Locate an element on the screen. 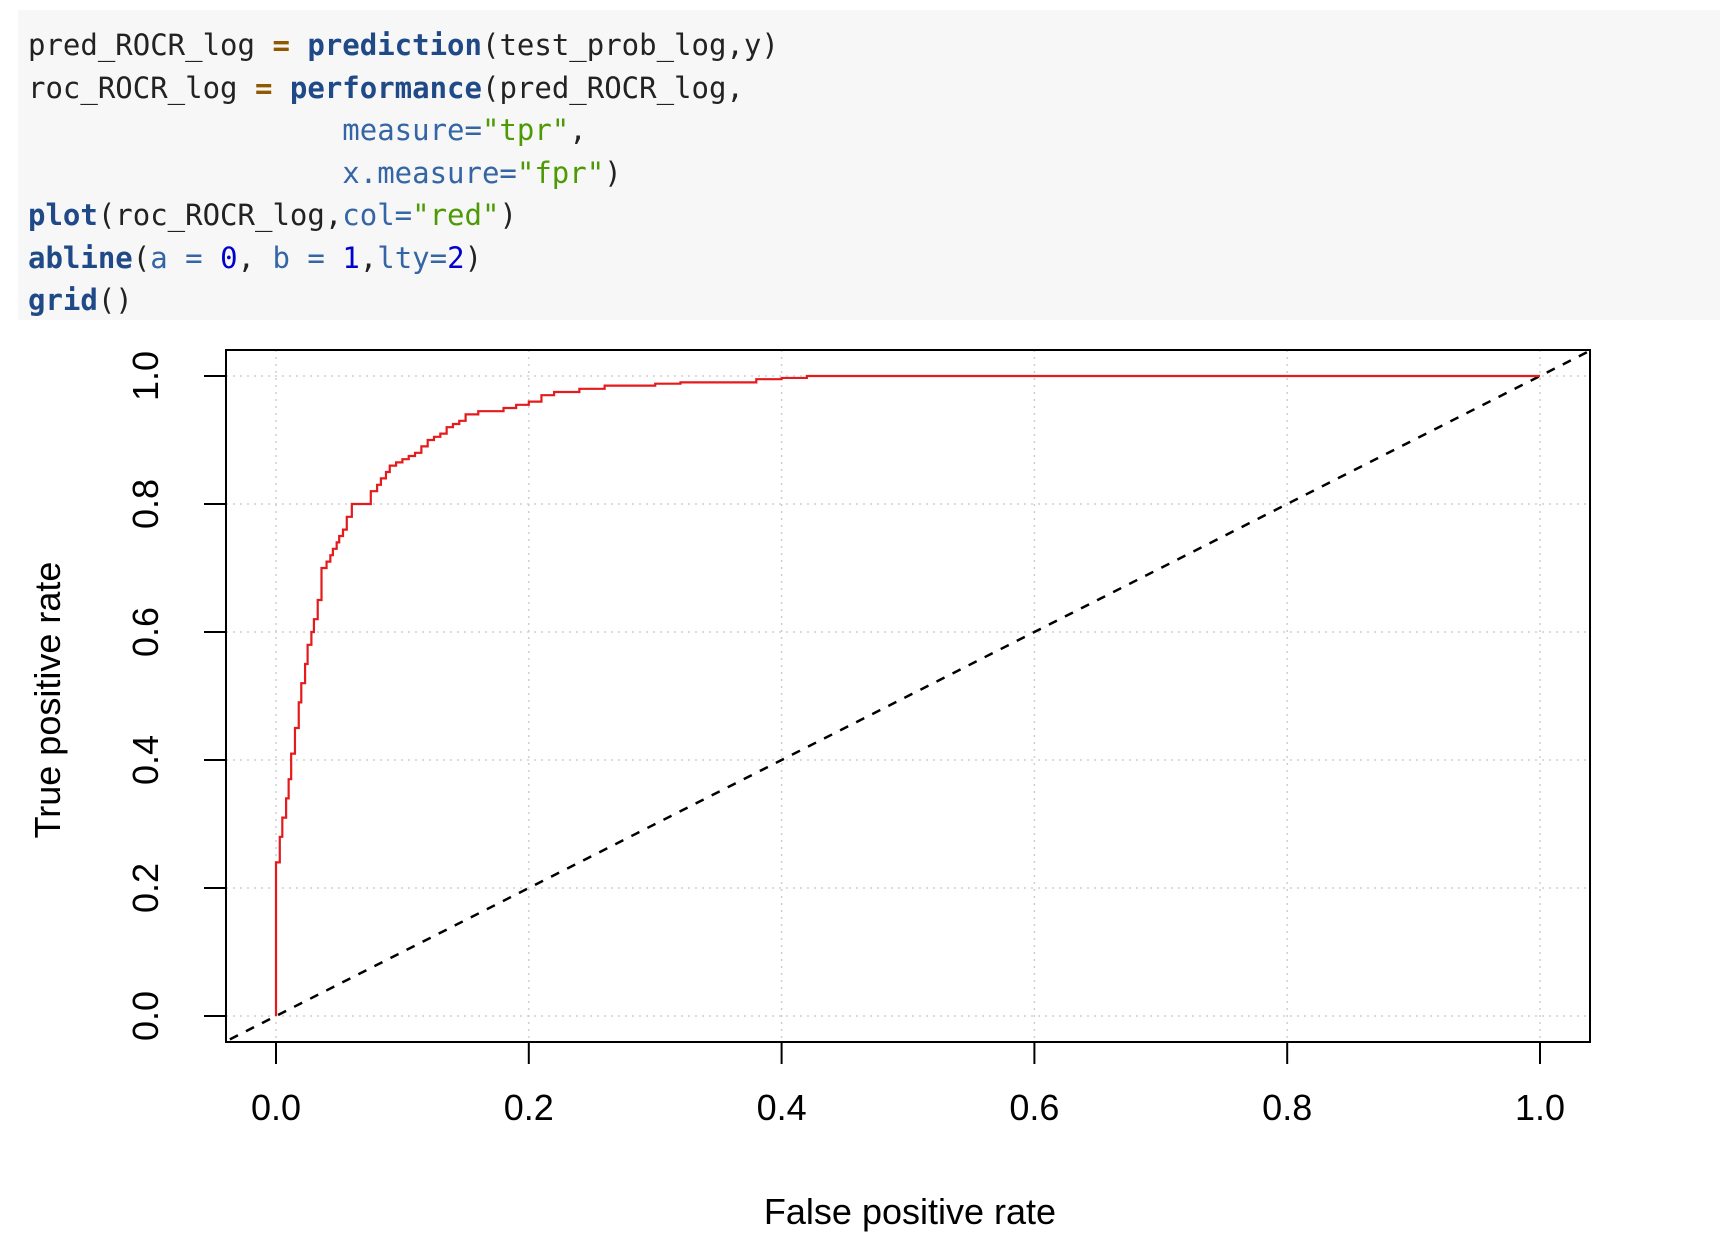 The image size is (1736, 1240). code-token: measure= is located at coordinates (412, 130).